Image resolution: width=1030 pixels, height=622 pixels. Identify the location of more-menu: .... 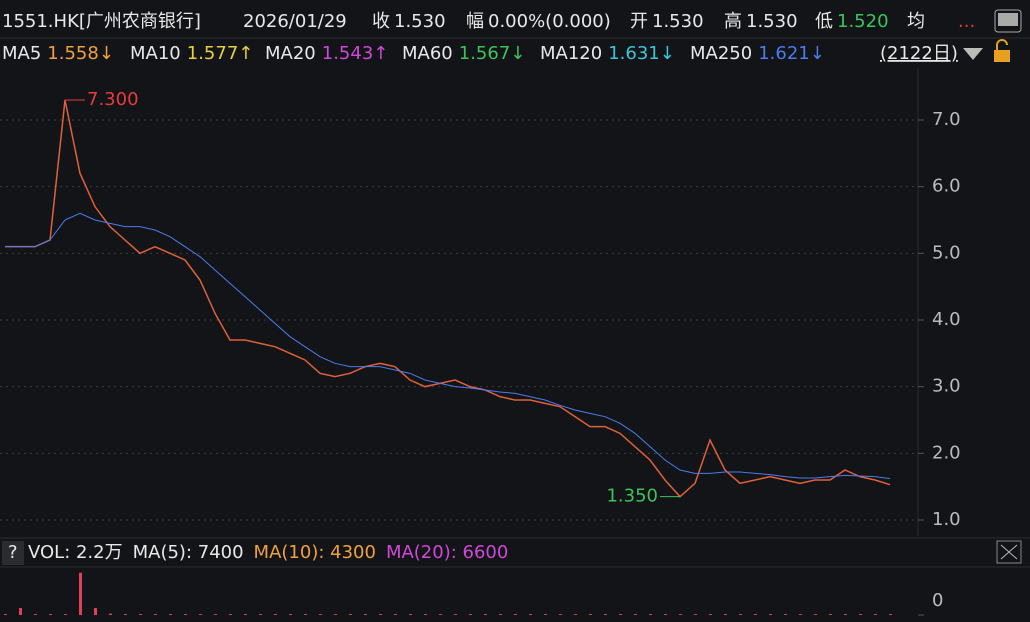
(966, 21).